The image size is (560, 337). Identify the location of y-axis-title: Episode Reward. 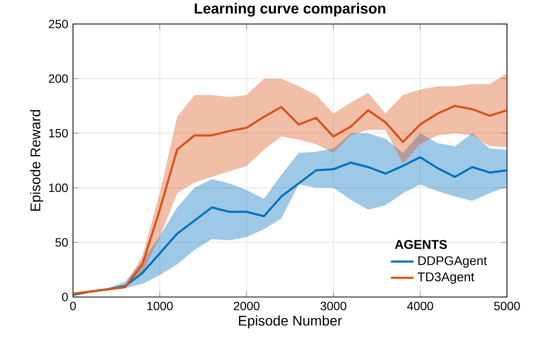
(37, 160).